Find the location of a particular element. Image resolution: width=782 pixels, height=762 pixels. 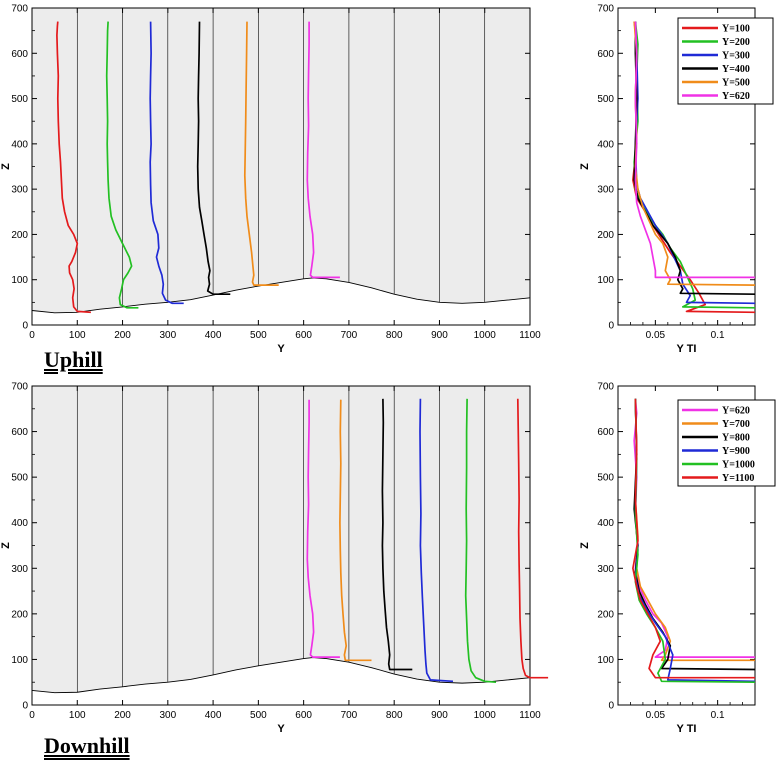

legend-label: Y=200 is located at coordinates (736, 42).